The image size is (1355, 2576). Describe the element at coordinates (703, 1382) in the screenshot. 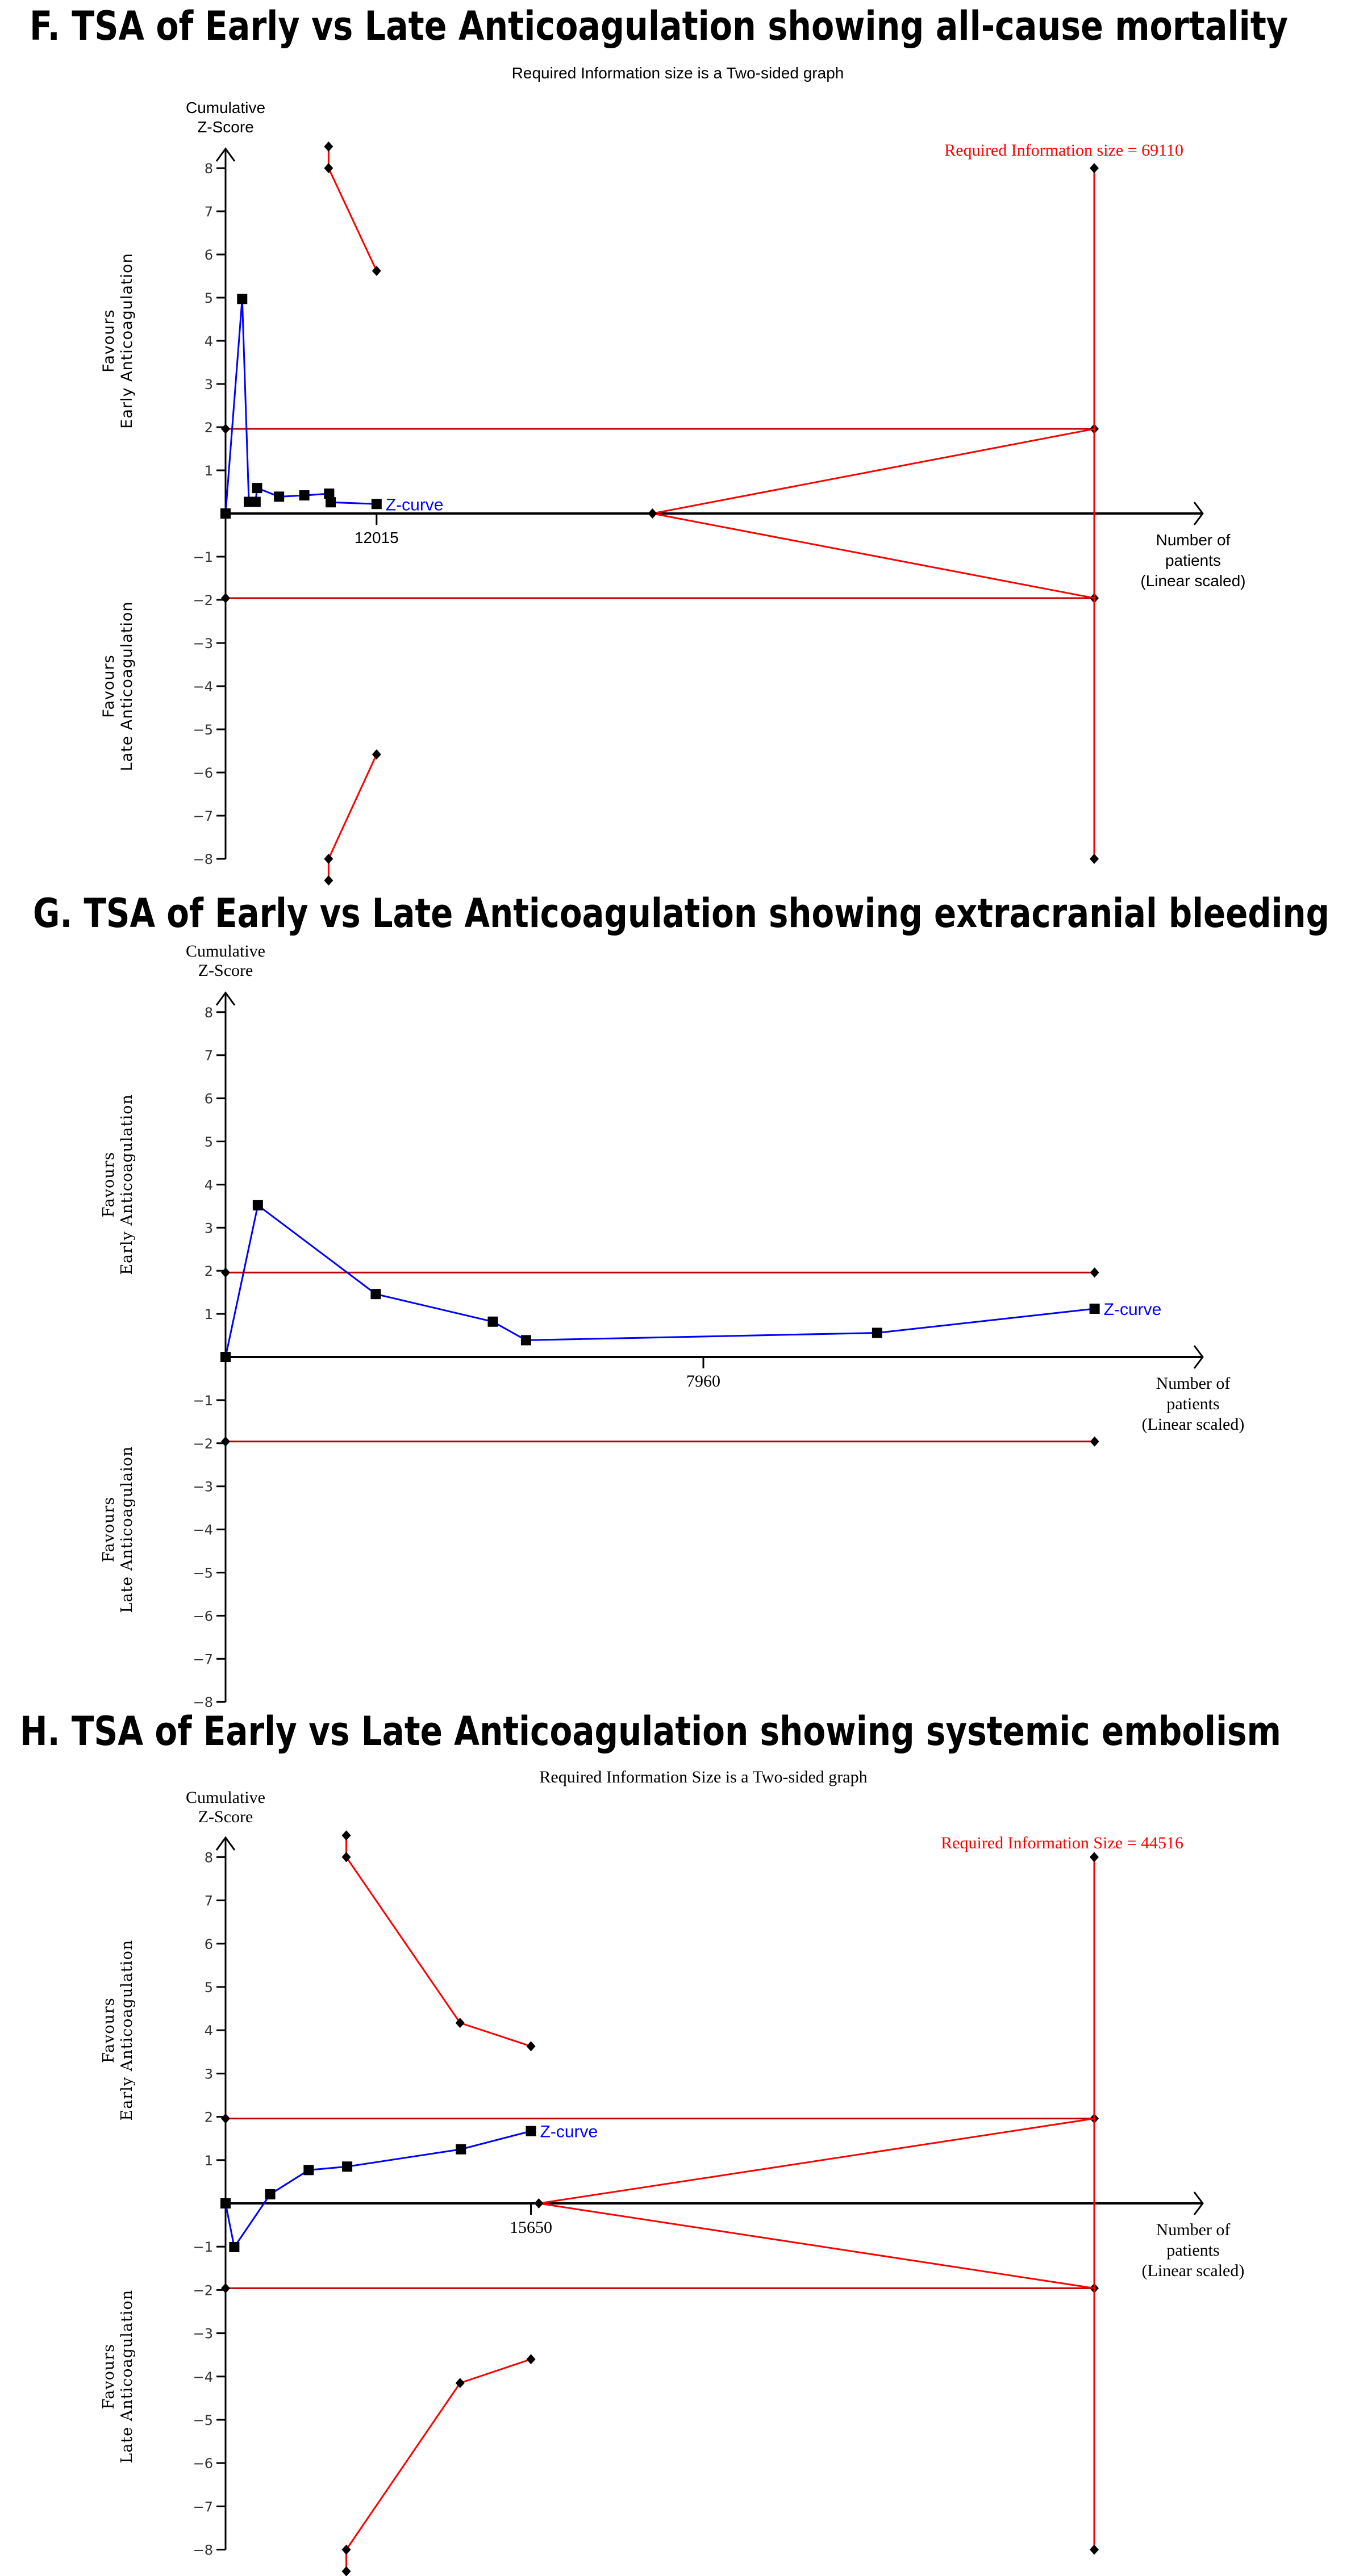

I see `x-tick-label: 7960` at that location.